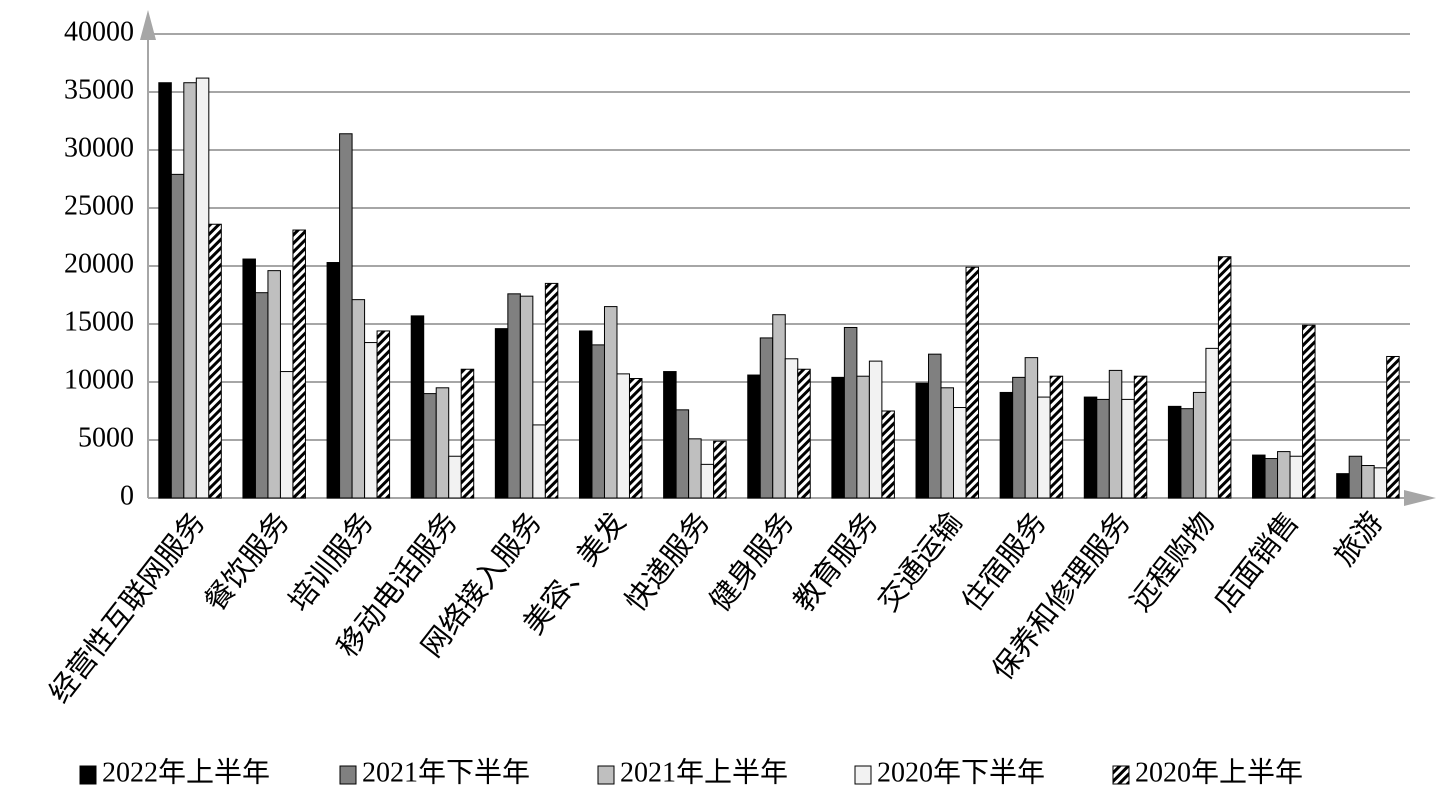 The width and height of the screenshot is (1441, 798). I want to click on y-tick-label: 35000, so click(99, 89).